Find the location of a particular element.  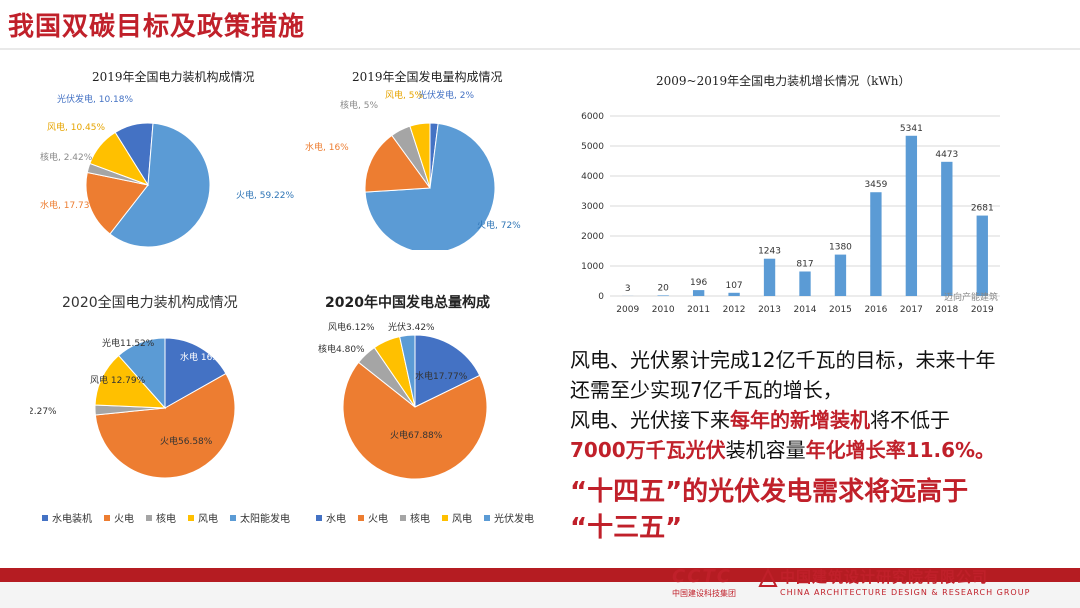

pie4-legend: 水电 火电 核电 风电 光伏发电 is located at coordinates (425, 517).